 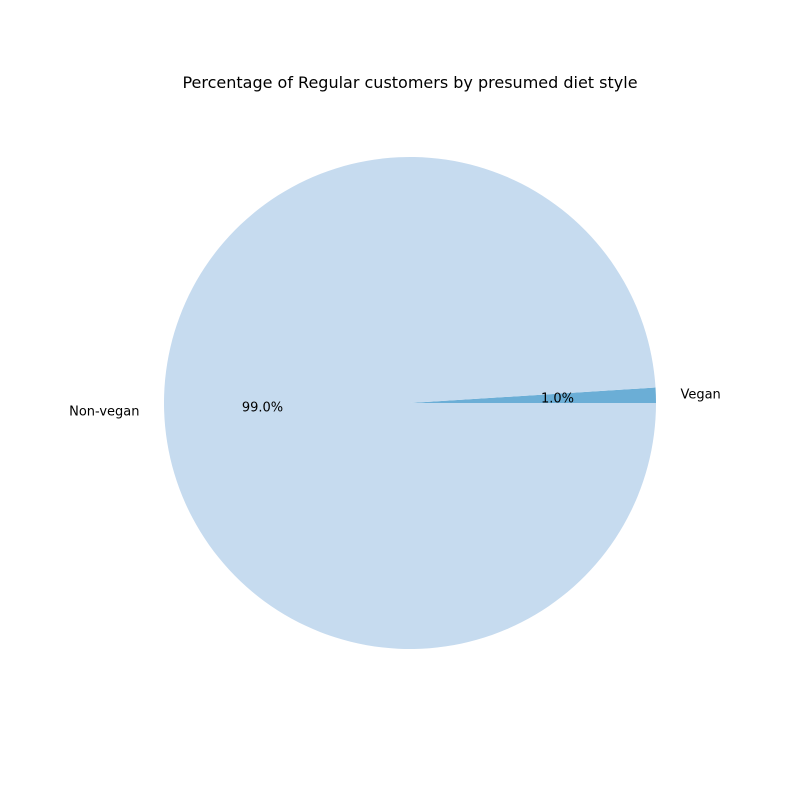 What do you see at coordinates (533, 395) in the screenshot?
I see `pie-slice-vegan` at bounding box center [533, 395].